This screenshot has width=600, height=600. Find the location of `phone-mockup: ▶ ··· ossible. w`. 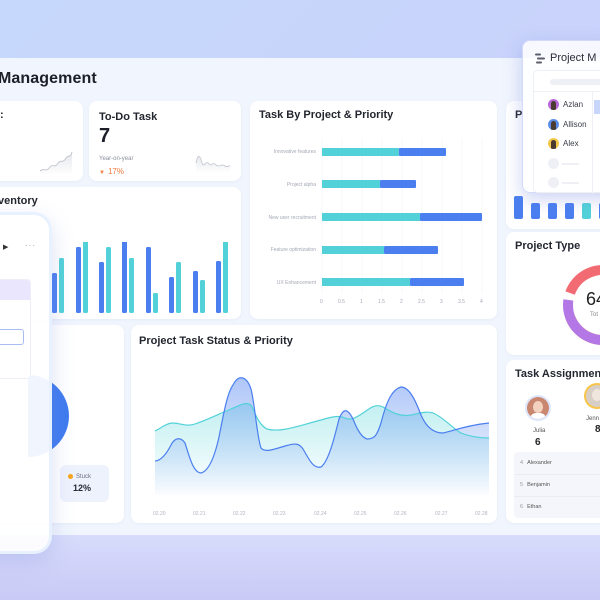

phone-mockup: ▶ ··· ossible. w is located at coordinates (26, 383).